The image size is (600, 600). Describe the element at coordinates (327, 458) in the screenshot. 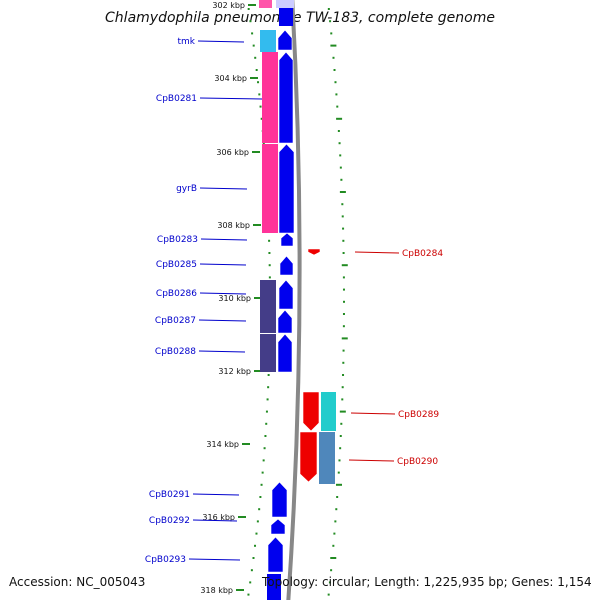

I see `cog-block-cpb0290` at that location.